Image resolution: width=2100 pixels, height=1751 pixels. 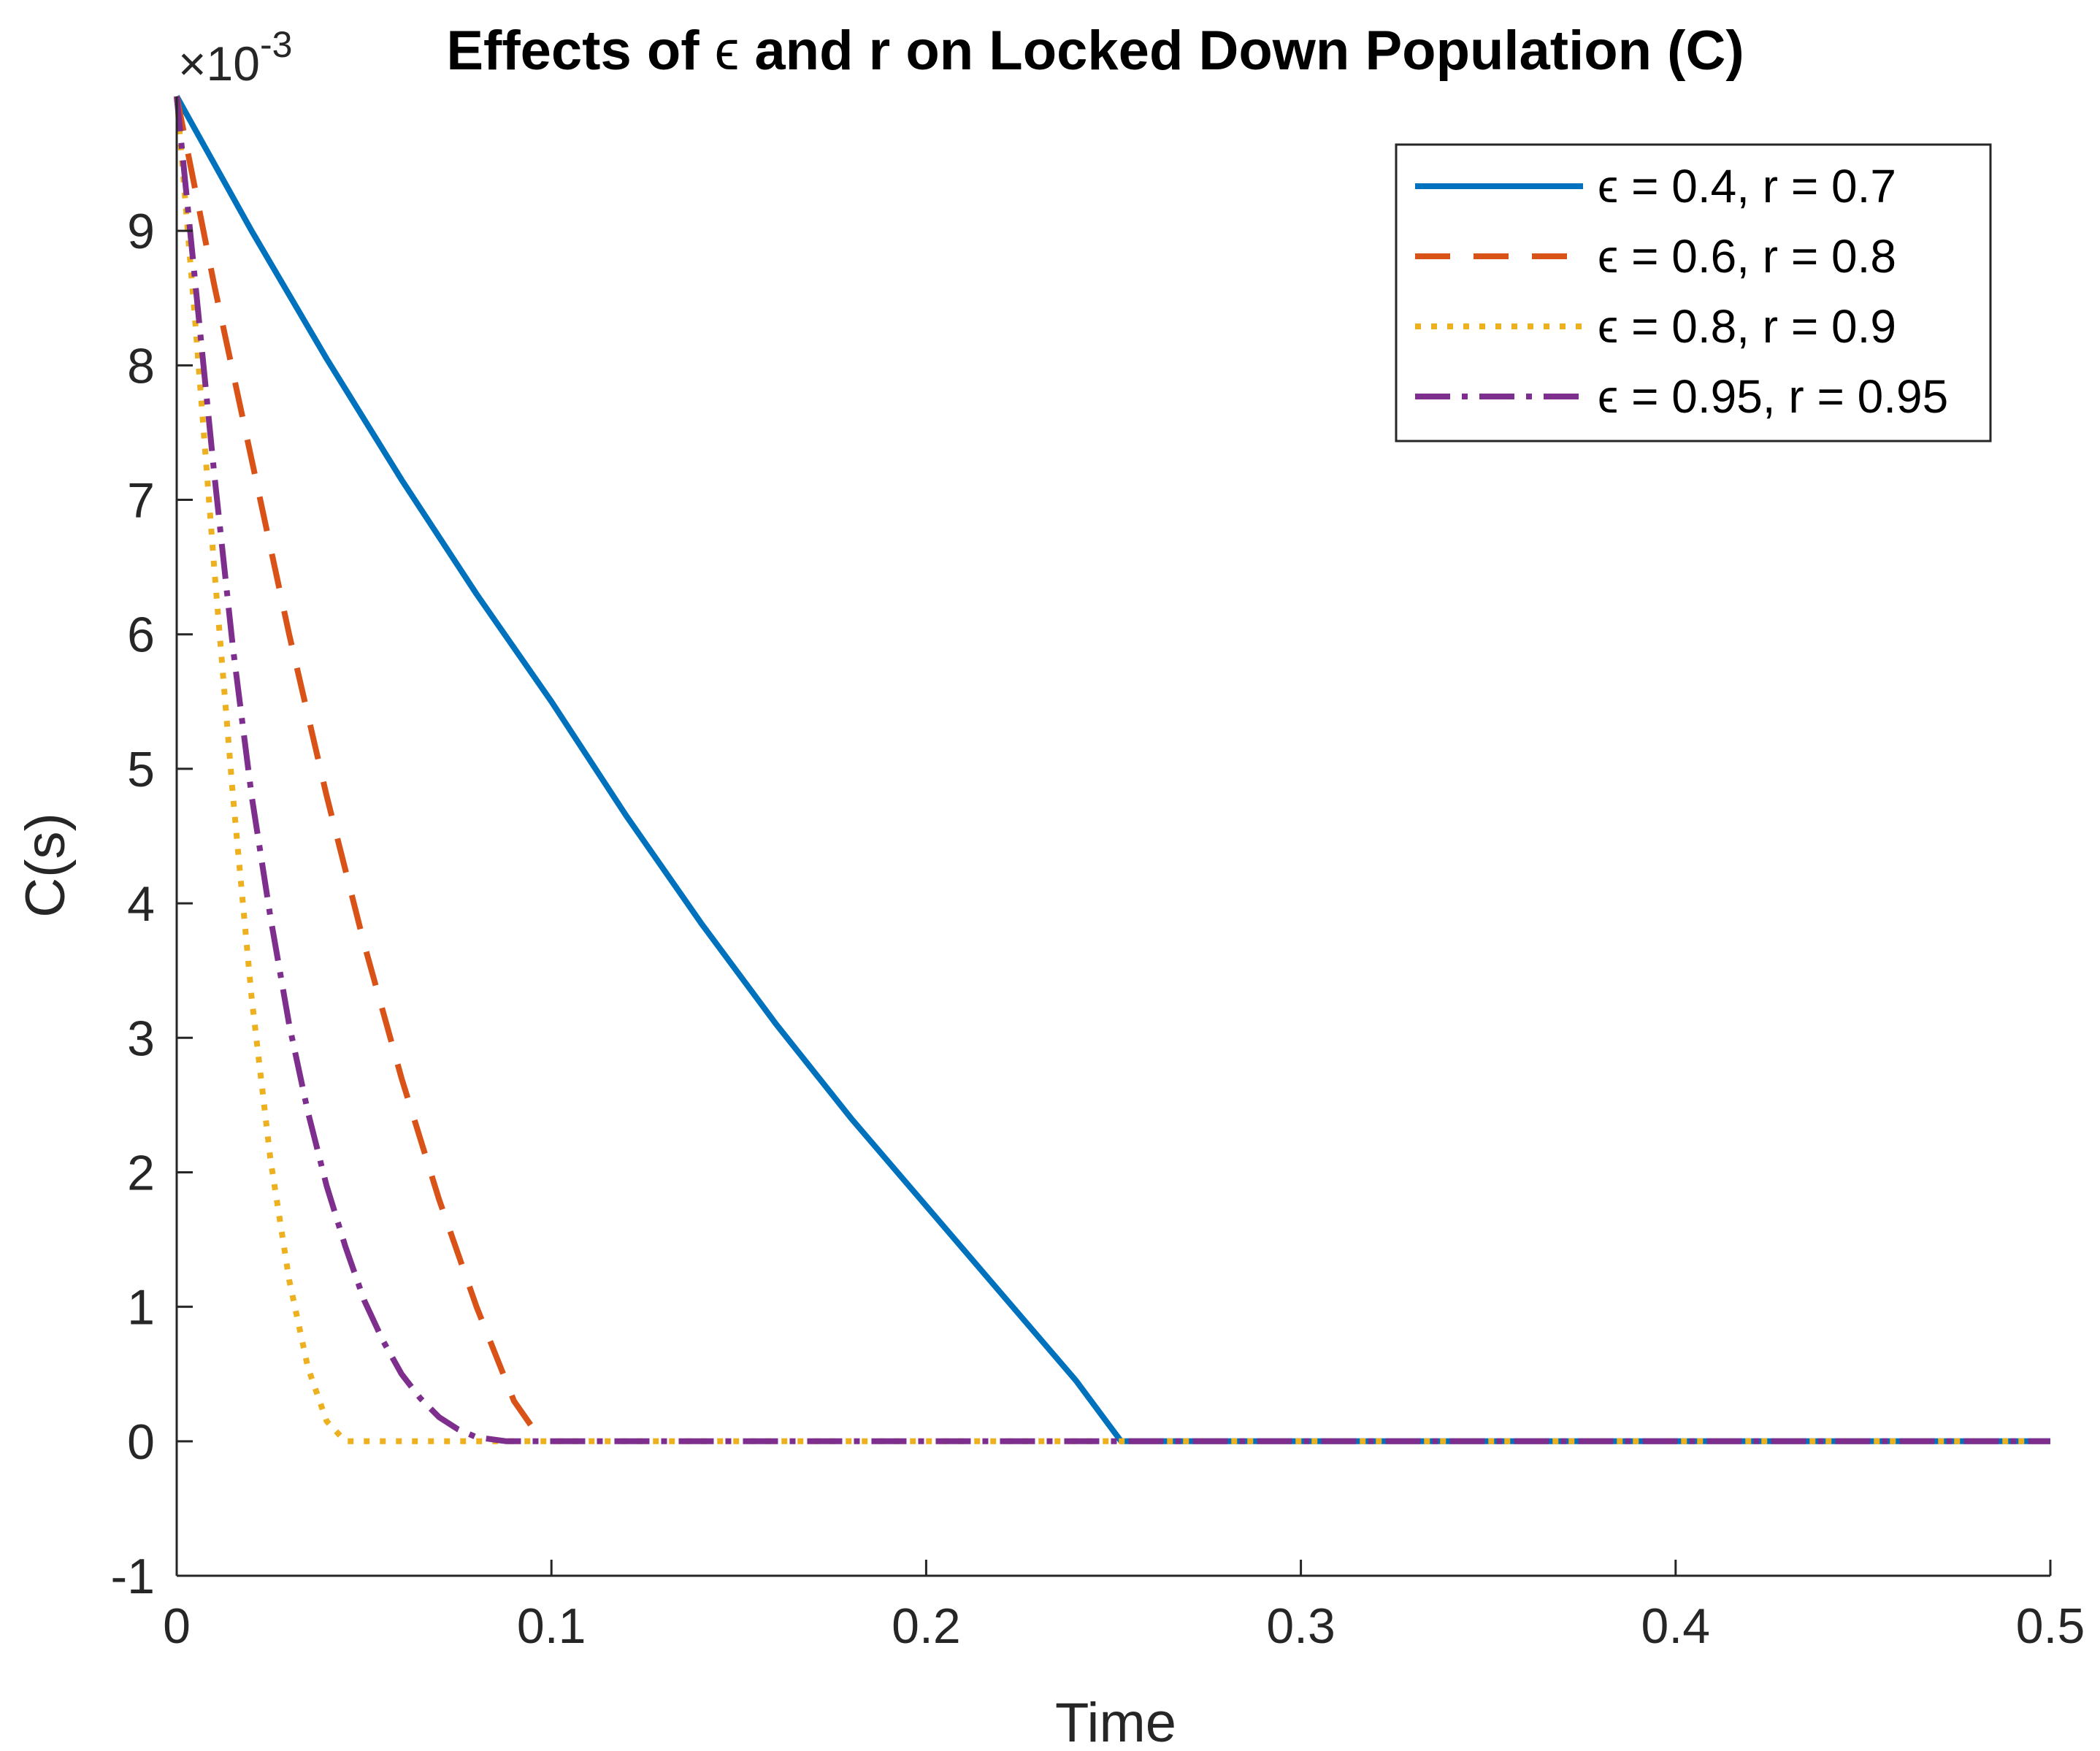 What do you see at coordinates (141, 1442) in the screenshot?
I see `y-tick-label: 0` at bounding box center [141, 1442].